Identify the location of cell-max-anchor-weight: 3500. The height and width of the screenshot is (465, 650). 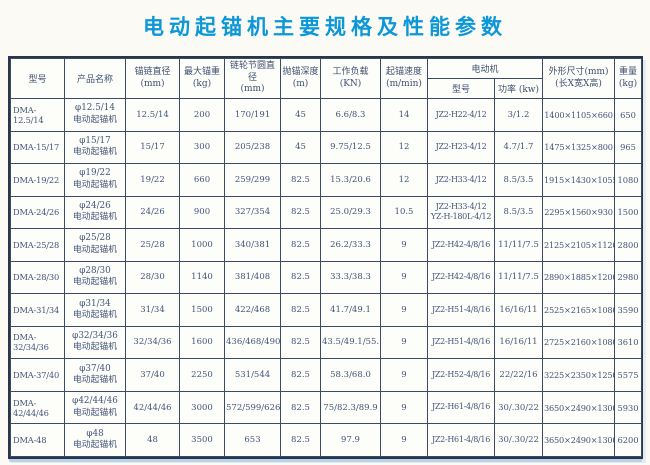
(202, 440).